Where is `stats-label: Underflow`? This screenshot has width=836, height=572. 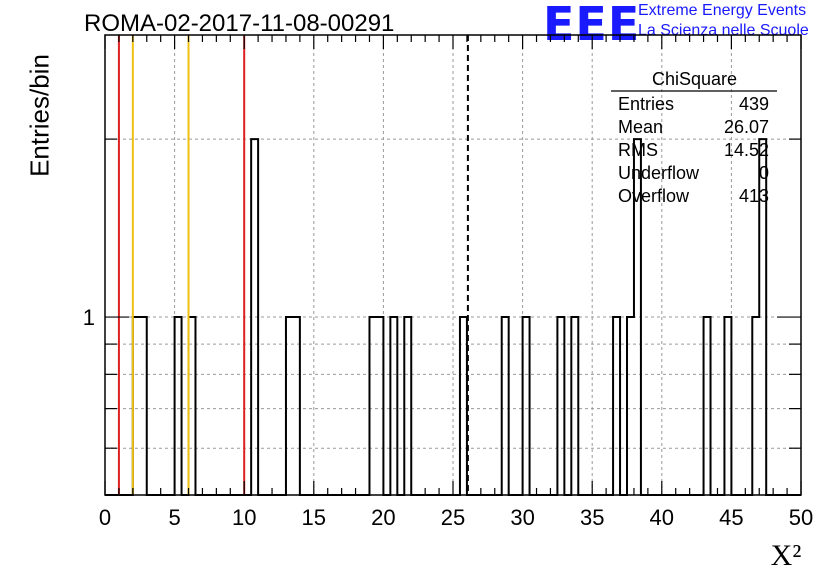
stats-label: Underflow is located at coordinates (659, 173).